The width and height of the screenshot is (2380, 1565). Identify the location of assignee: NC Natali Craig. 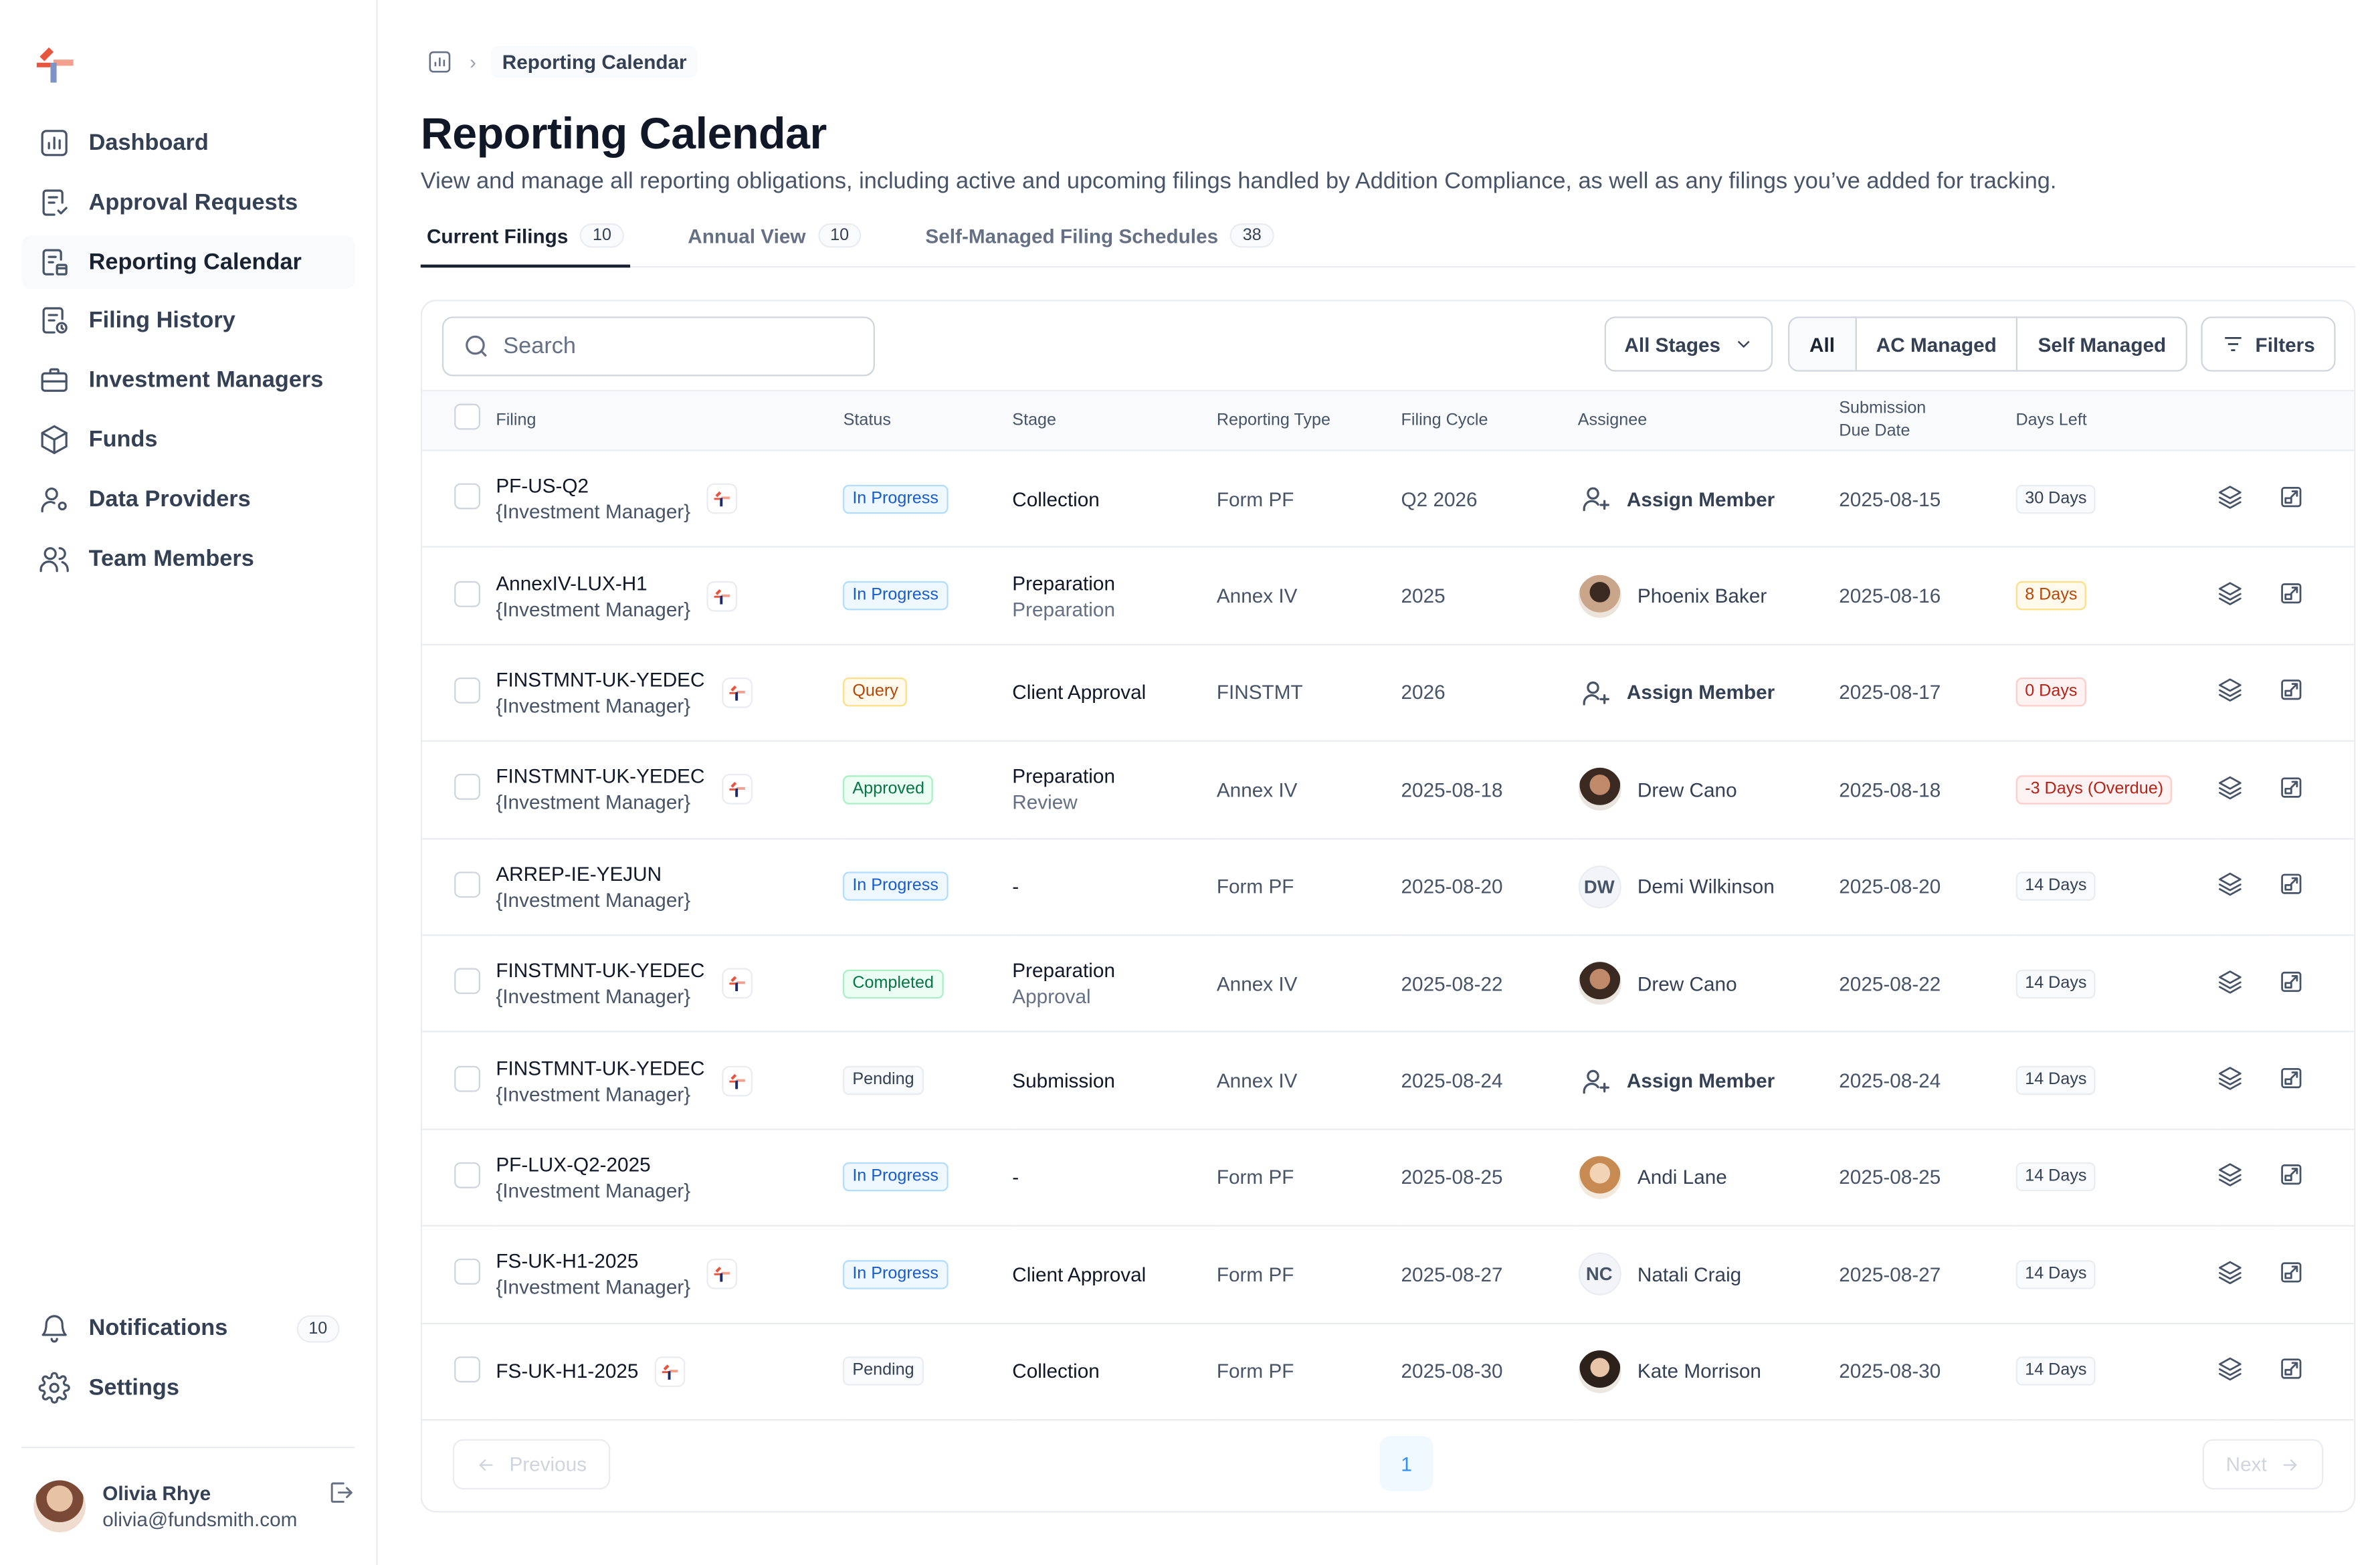
(1708, 1274).